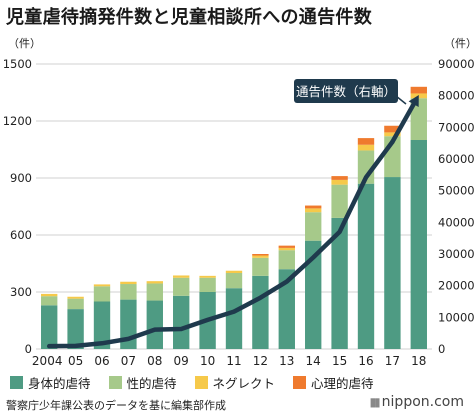  Describe the element at coordinates (244, 383) in the screenshot. I see `legend-label-2: ネグレクト` at that location.